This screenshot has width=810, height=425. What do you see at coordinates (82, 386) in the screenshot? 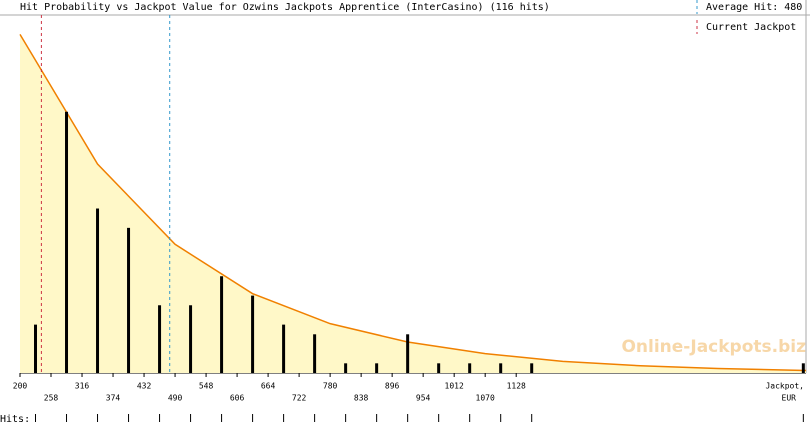
I see `x-tick-label: 316` at bounding box center [82, 386].